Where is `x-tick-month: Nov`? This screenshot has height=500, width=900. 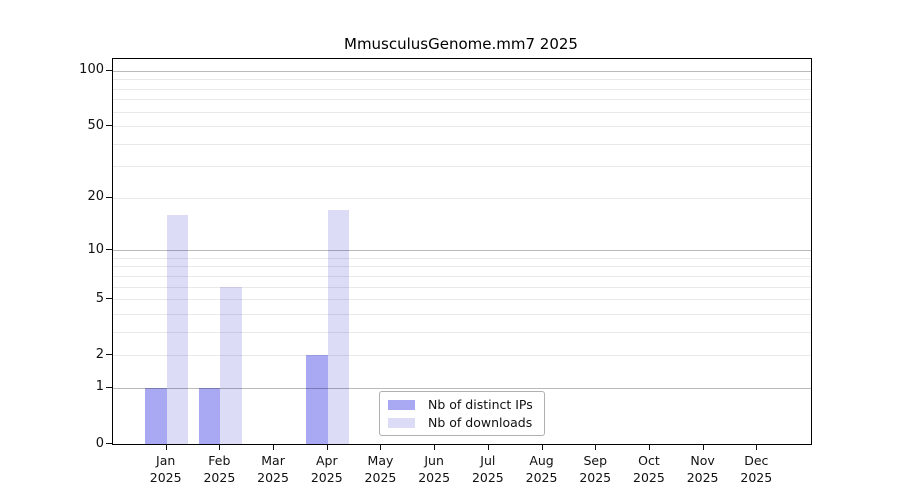 x-tick-month: Nov is located at coordinates (702, 460).